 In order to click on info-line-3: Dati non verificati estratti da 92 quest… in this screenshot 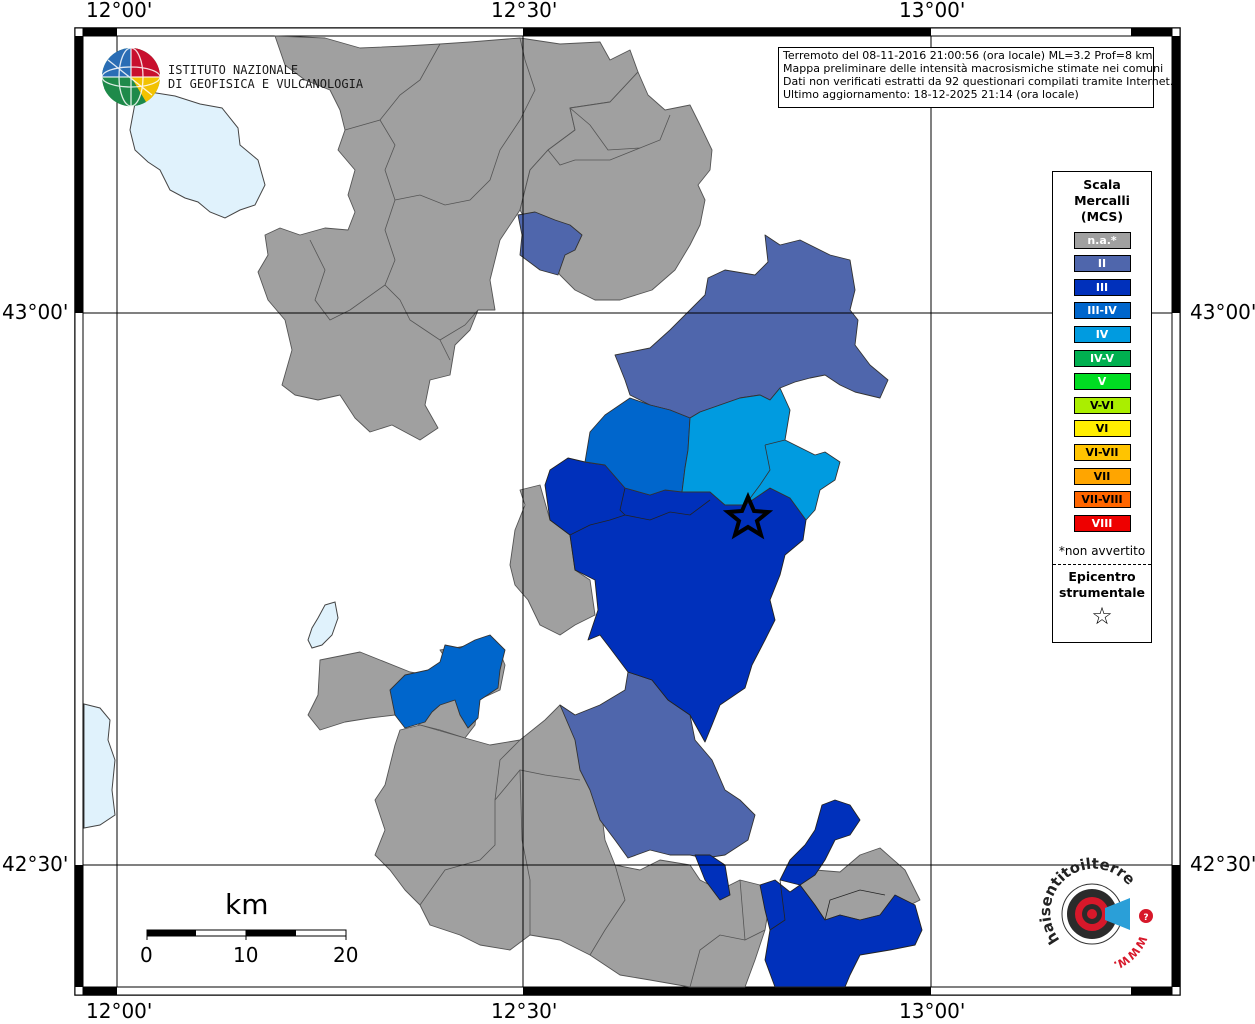, I will do `click(978, 81)`.